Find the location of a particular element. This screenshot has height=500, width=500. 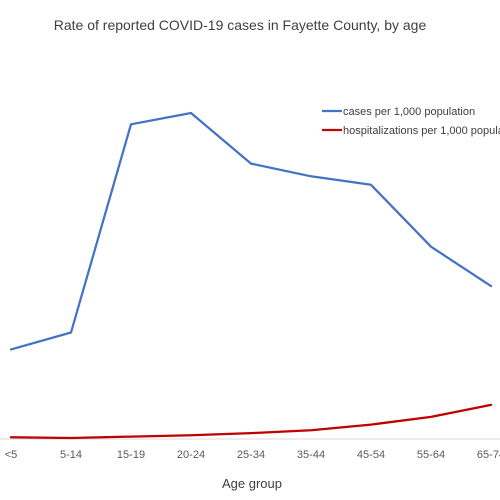

x-tick-label: 55-64 is located at coordinates (431, 455).